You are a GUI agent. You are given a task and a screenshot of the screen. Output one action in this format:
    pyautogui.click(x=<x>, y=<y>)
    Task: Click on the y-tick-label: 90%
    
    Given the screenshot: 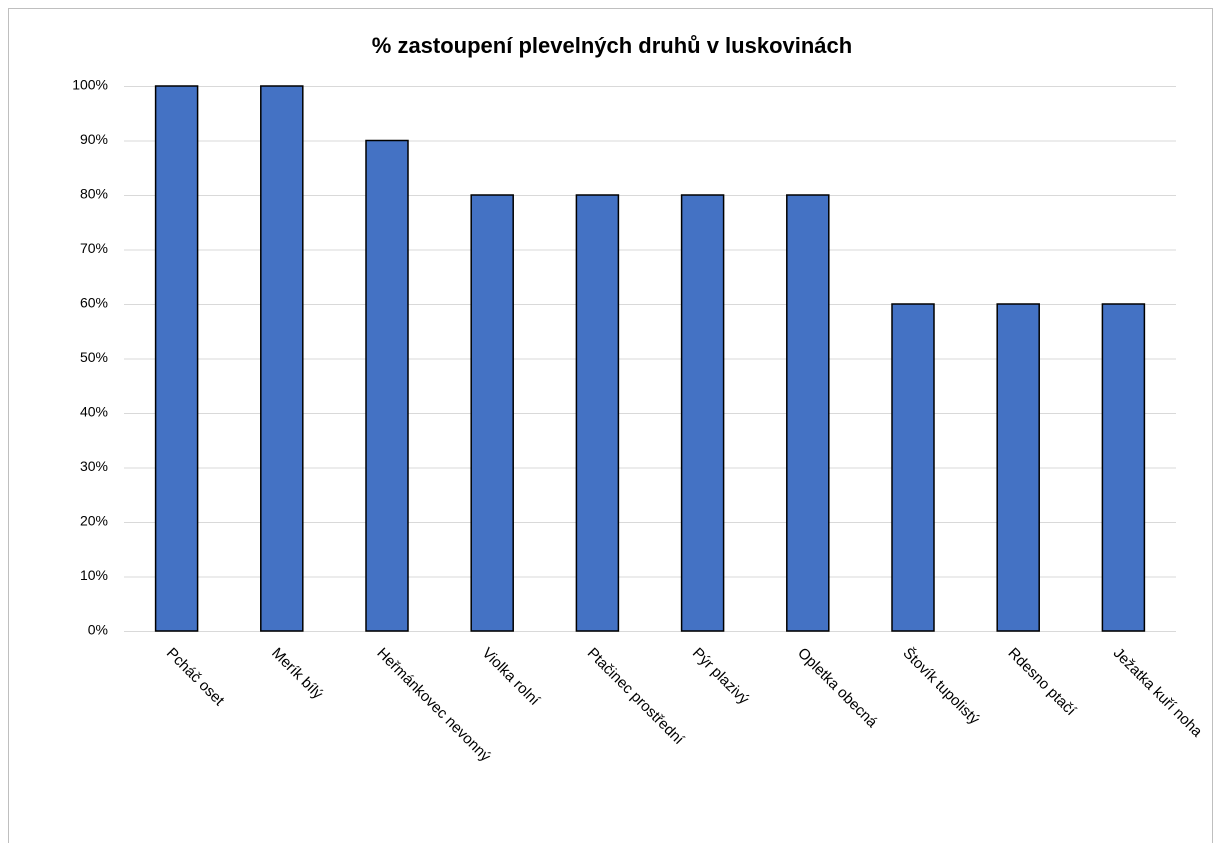 What is the action you would take?
    pyautogui.click(x=94, y=139)
    